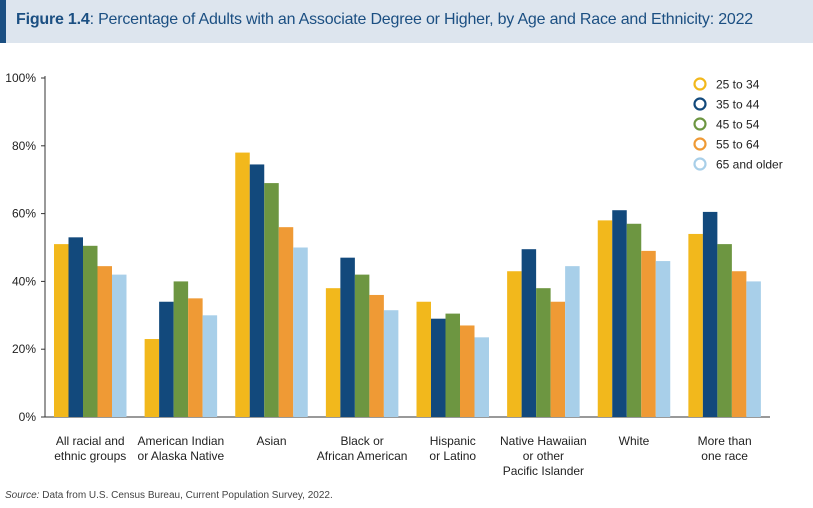 This screenshot has width=813, height=508. Describe the element at coordinates (738, 85) in the screenshot. I see `legend-label: 25 to 34` at that location.